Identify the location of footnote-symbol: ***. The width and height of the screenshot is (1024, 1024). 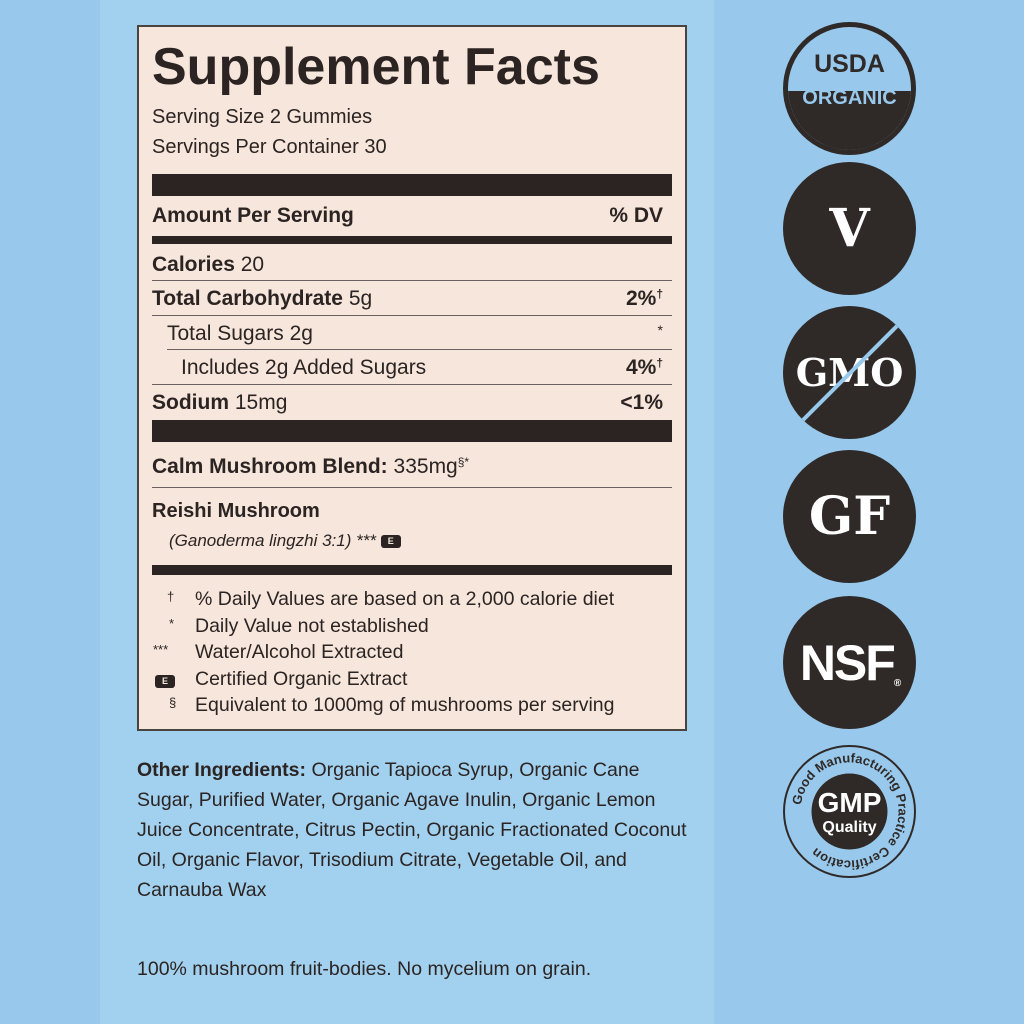
(161, 649).